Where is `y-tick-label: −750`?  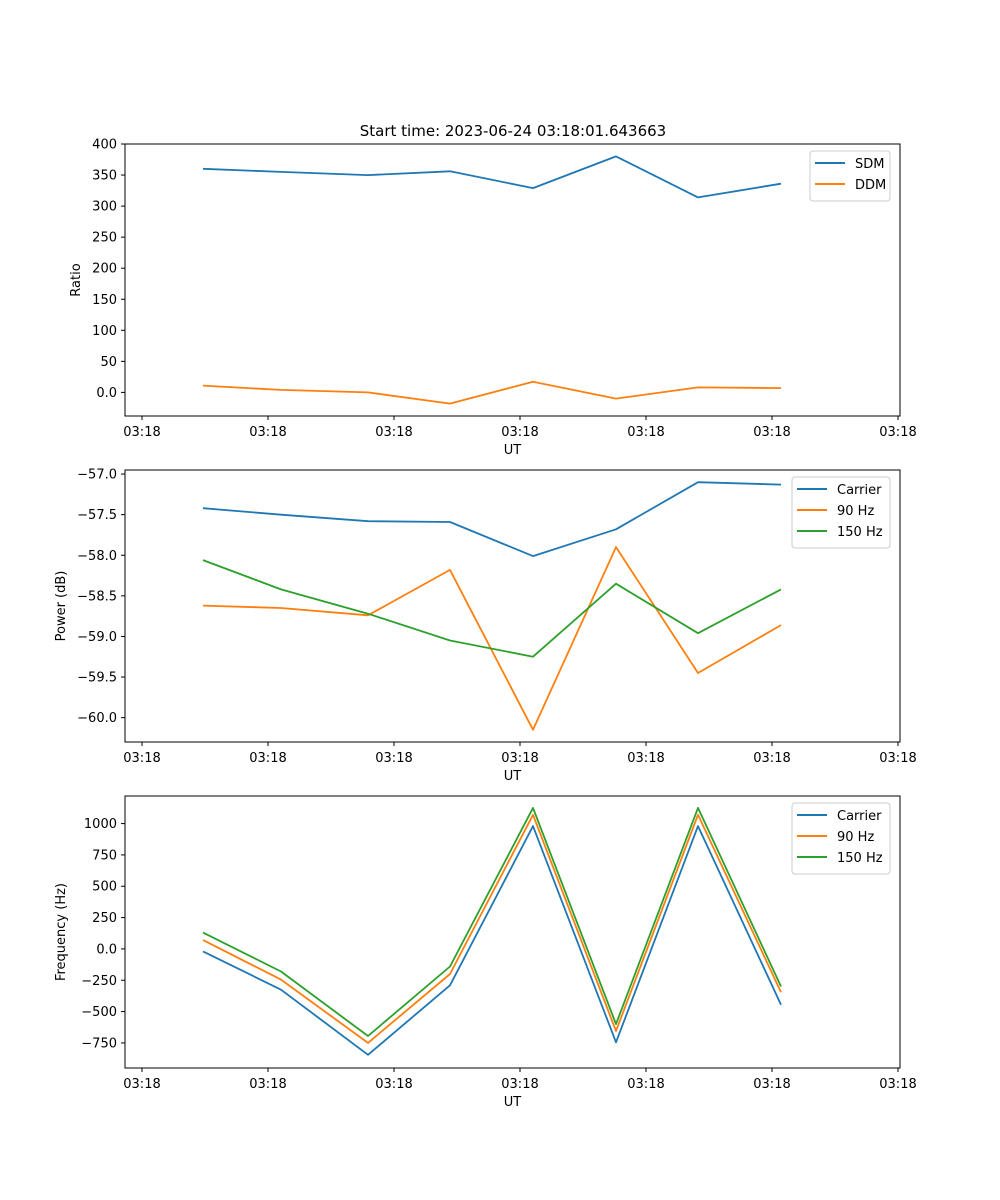 y-tick-label: −750 is located at coordinates (99, 1043).